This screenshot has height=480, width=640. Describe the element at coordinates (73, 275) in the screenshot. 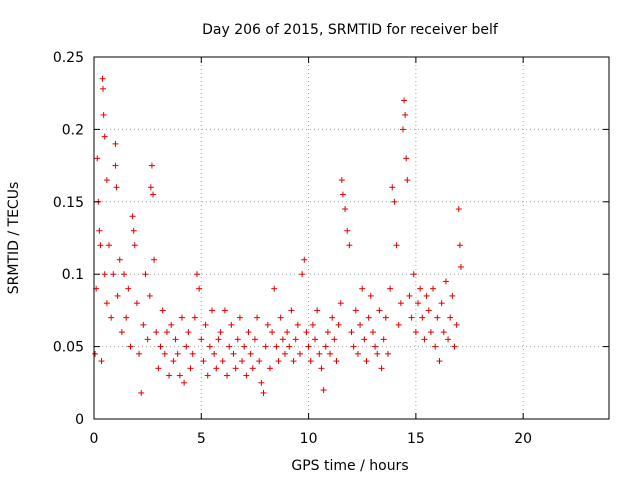

I see `y-tick-label: 0.1` at that location.